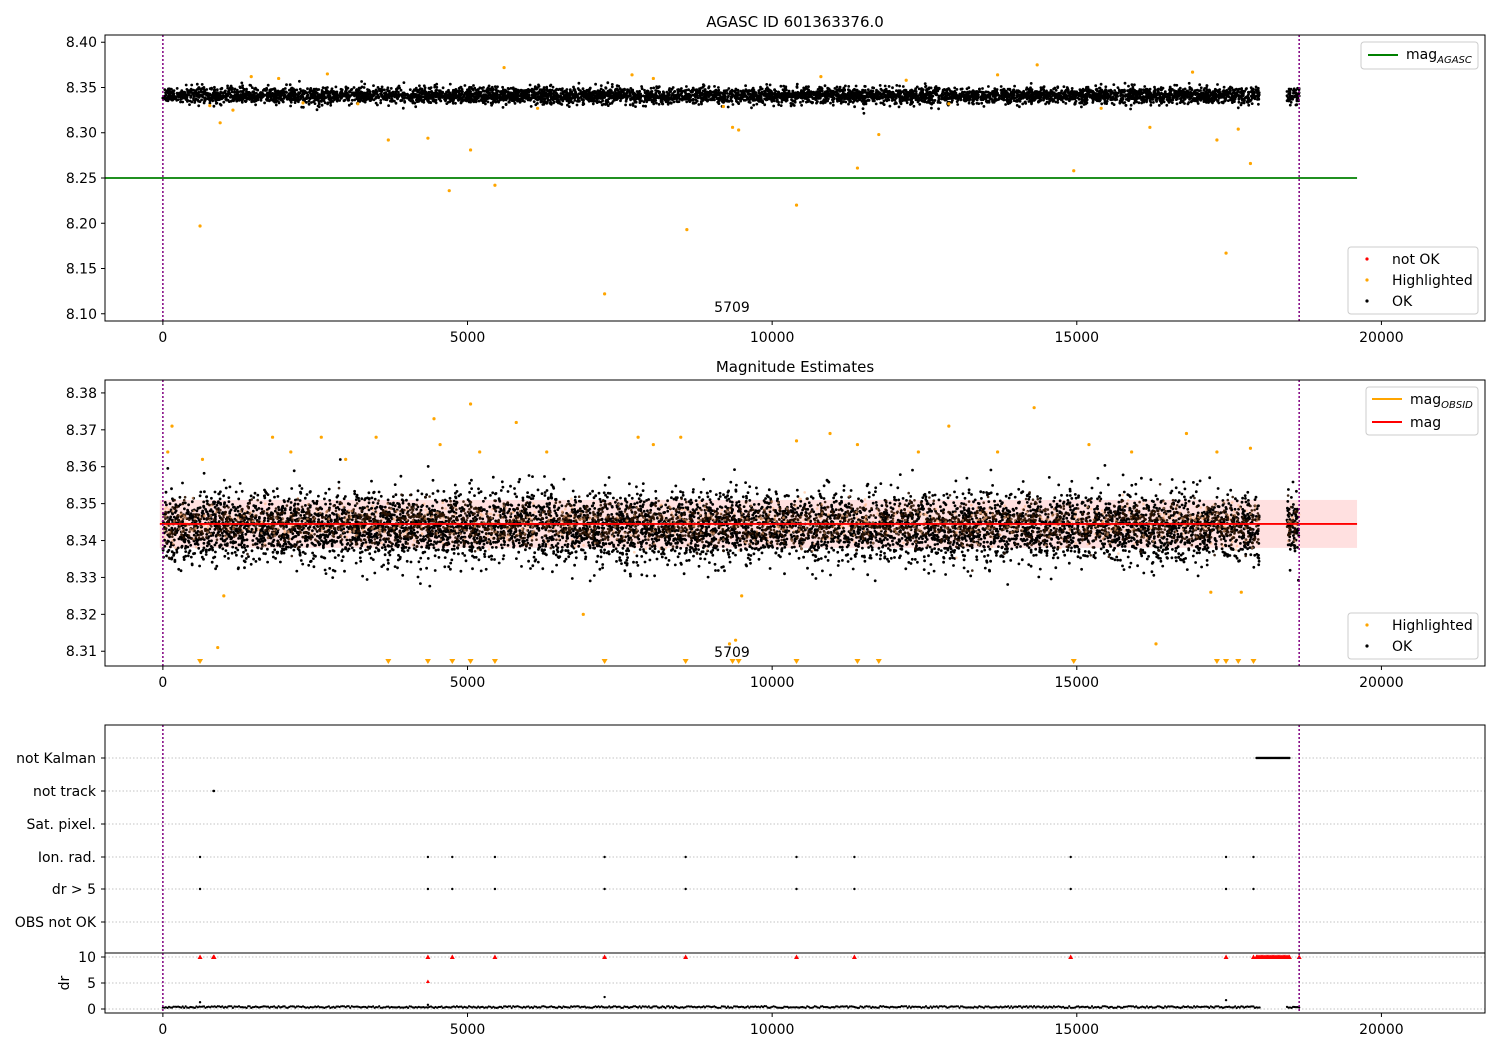  I want to click on x-tick-label: 10000, so click(772, 338).